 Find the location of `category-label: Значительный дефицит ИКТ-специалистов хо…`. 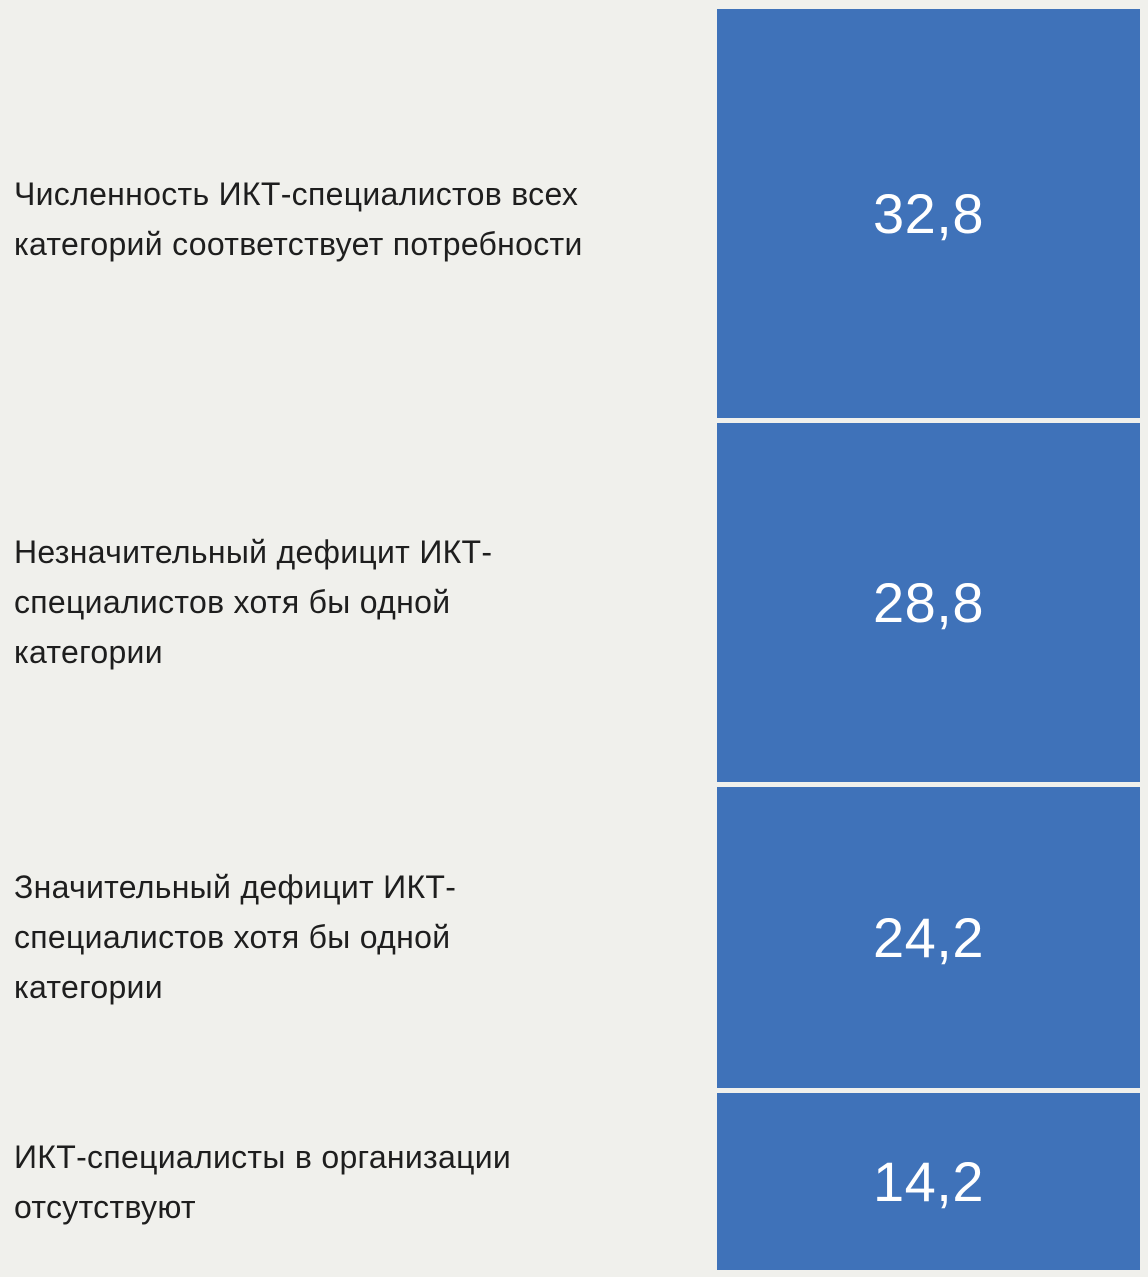

category-label: Значительный дефицит ИКТ-специалистов хо… is located at coordinates (235, 937).